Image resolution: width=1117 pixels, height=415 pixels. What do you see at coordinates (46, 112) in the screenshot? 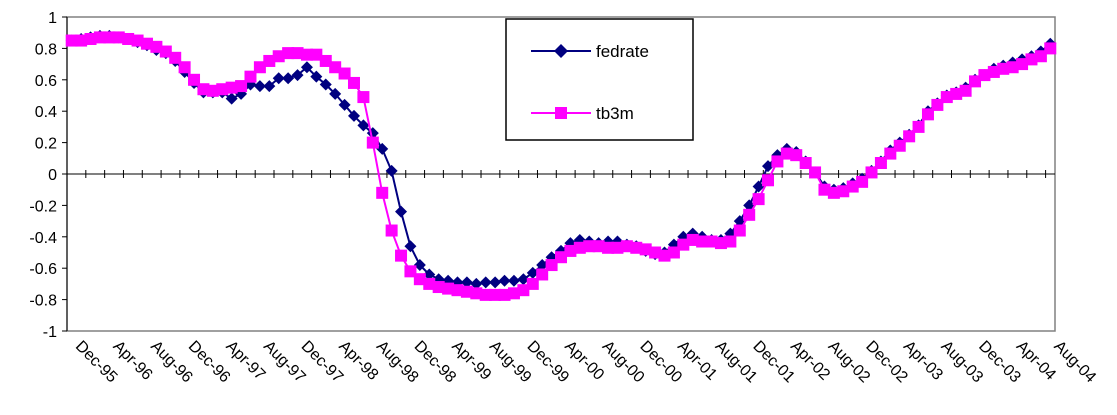
I see `y-tick-label: 0.4` at bounding box center [46, 112].